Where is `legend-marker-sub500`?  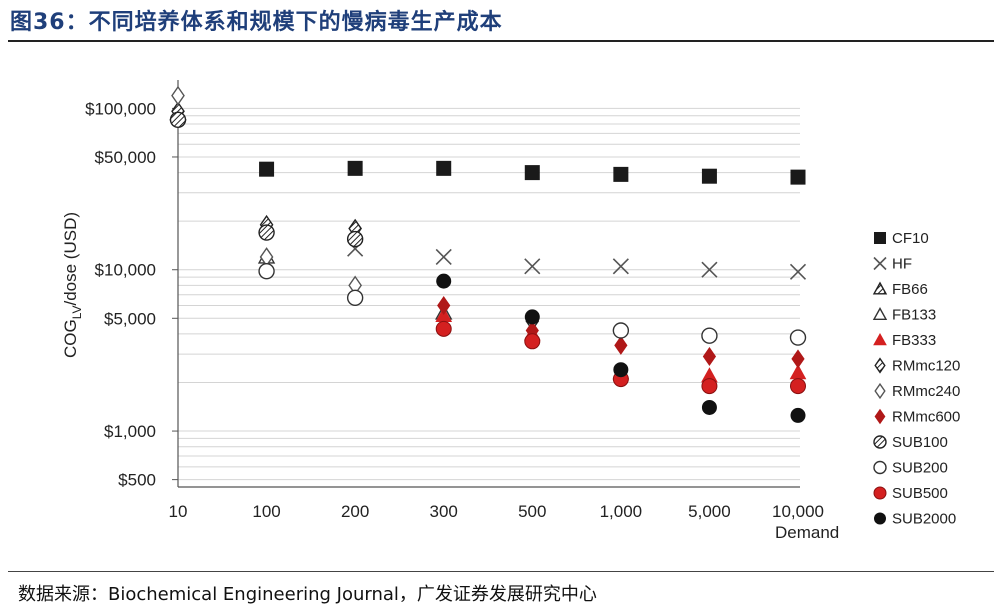
legend-marker-sub500 is located at coordinates (880, 493).